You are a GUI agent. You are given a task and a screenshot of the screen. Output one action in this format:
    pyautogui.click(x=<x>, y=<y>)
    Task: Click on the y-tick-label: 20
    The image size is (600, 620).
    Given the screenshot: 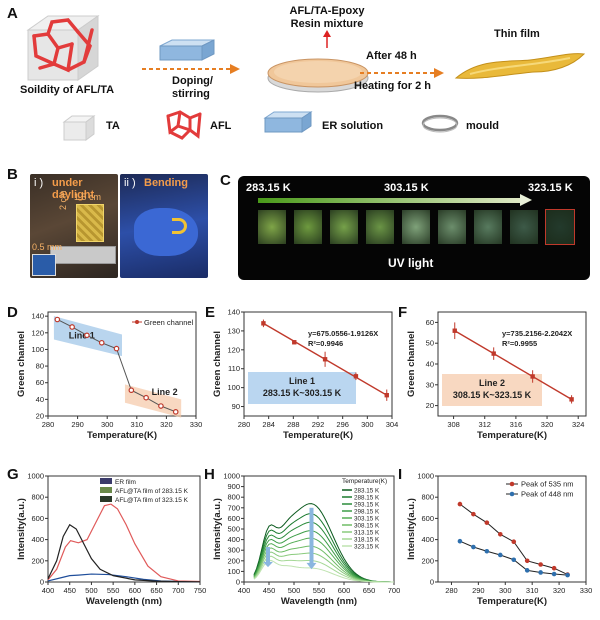 What is the action you would take?
    pyautogui.click(x=430, y=405)
    